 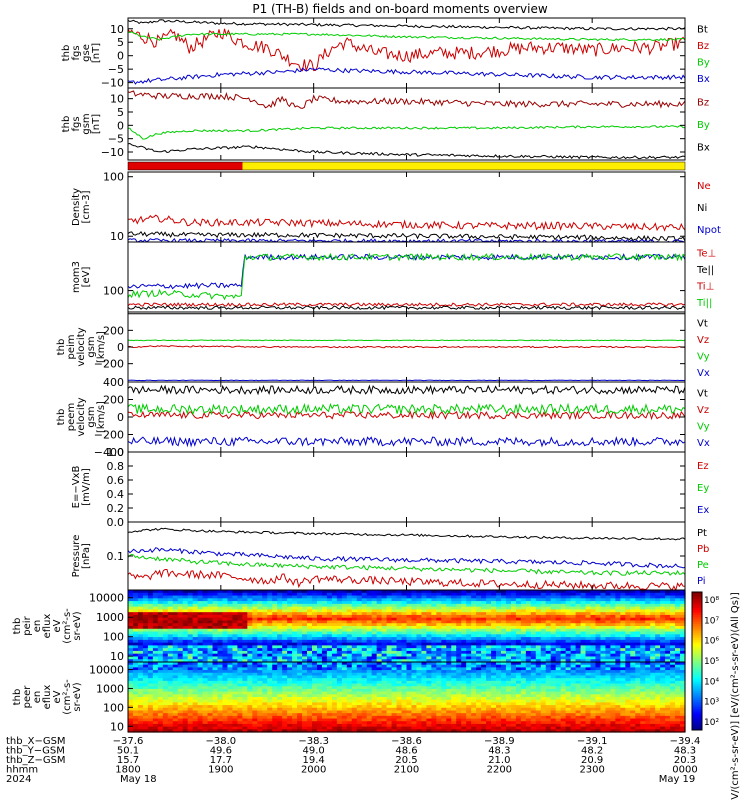 What do you see at coordinates (116, 480) in the screenshot?
I see `y-tick-label: 0.6` at bounding box center [116, 480].